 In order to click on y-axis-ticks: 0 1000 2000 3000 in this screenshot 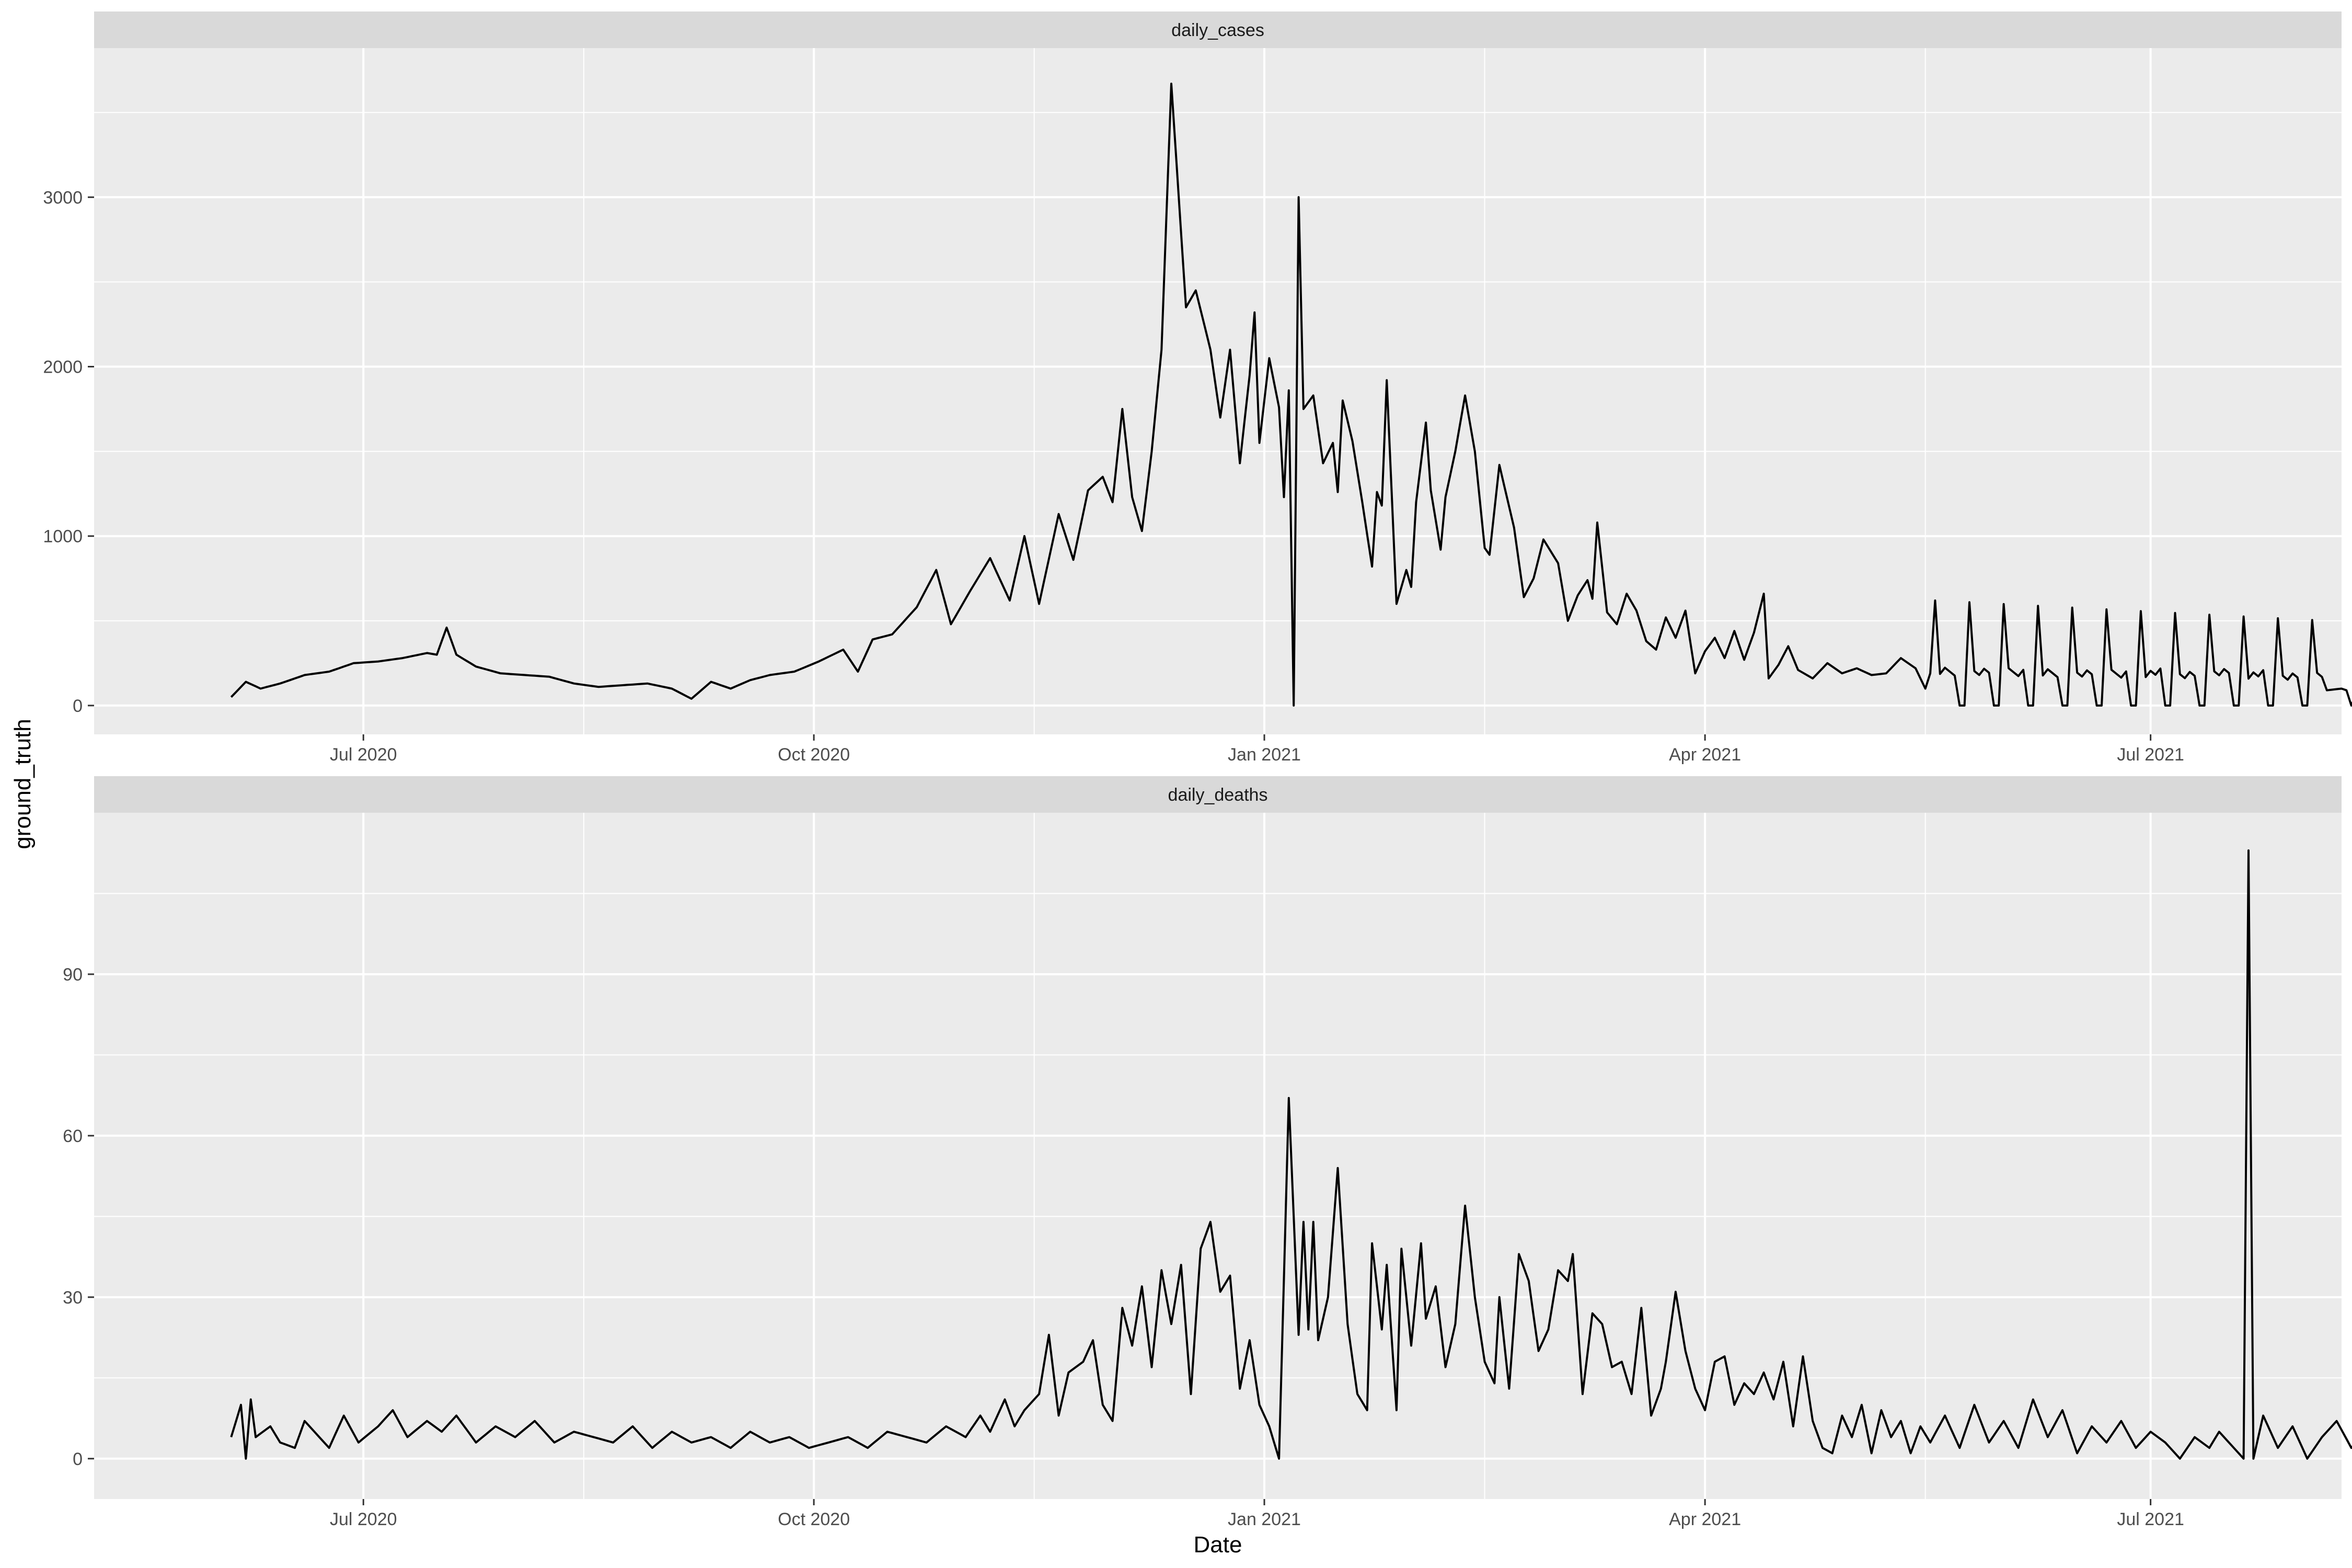, I will do `click(68, 452)`.